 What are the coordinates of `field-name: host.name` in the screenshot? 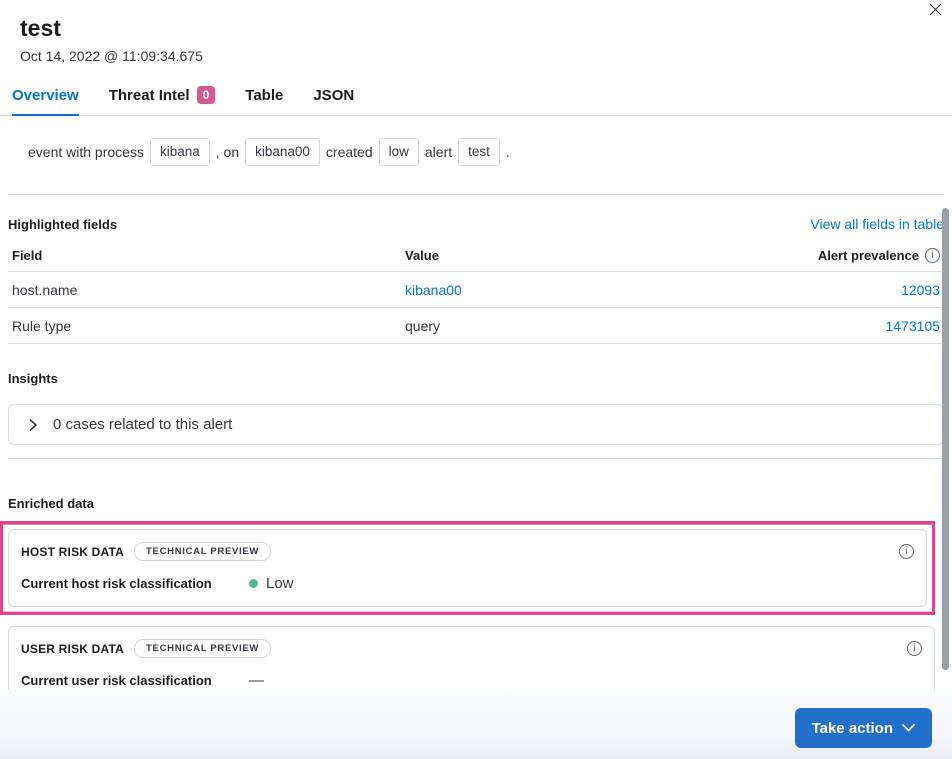 It's located at (45, 289).